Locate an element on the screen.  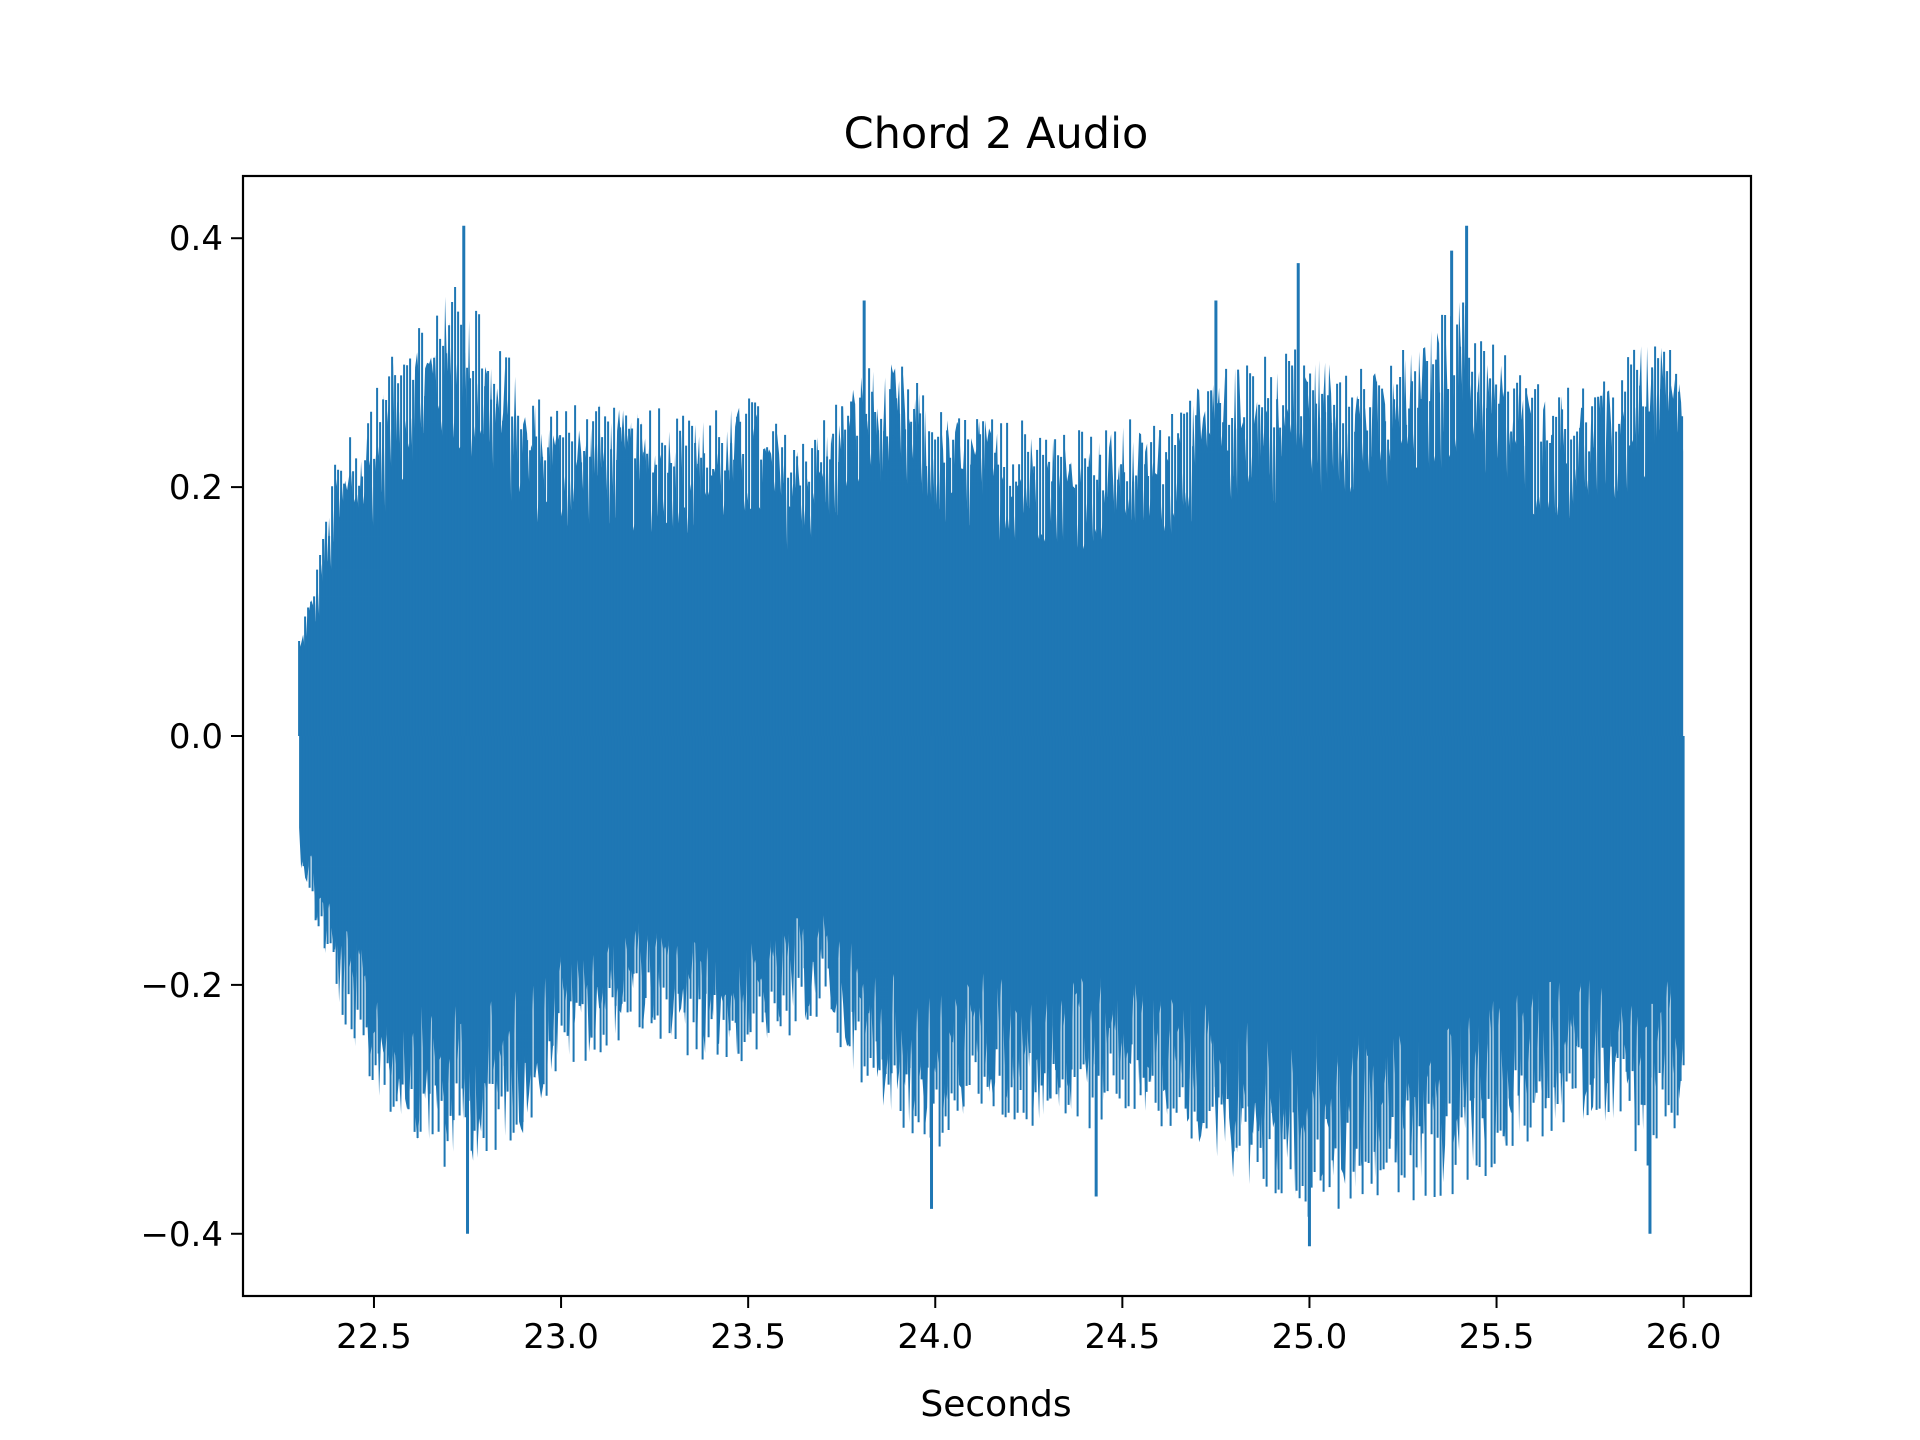
x-tick-label: 25.0 is located at coordinates (1310, 1337).